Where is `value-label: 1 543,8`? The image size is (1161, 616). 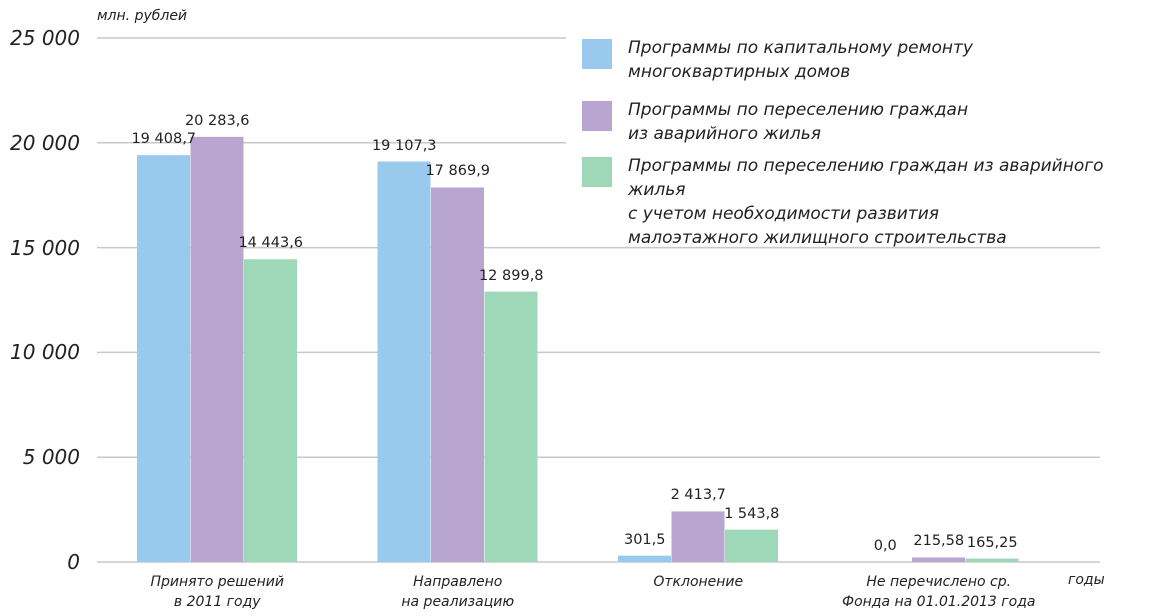
value-label: 1 543,8 is located at coordinates (752, 513).